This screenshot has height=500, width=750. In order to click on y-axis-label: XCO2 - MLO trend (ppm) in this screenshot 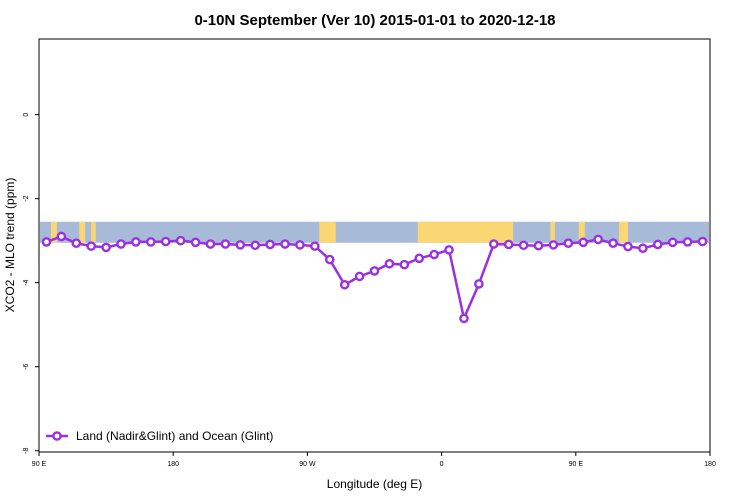, I will do `click(10, 245)`.